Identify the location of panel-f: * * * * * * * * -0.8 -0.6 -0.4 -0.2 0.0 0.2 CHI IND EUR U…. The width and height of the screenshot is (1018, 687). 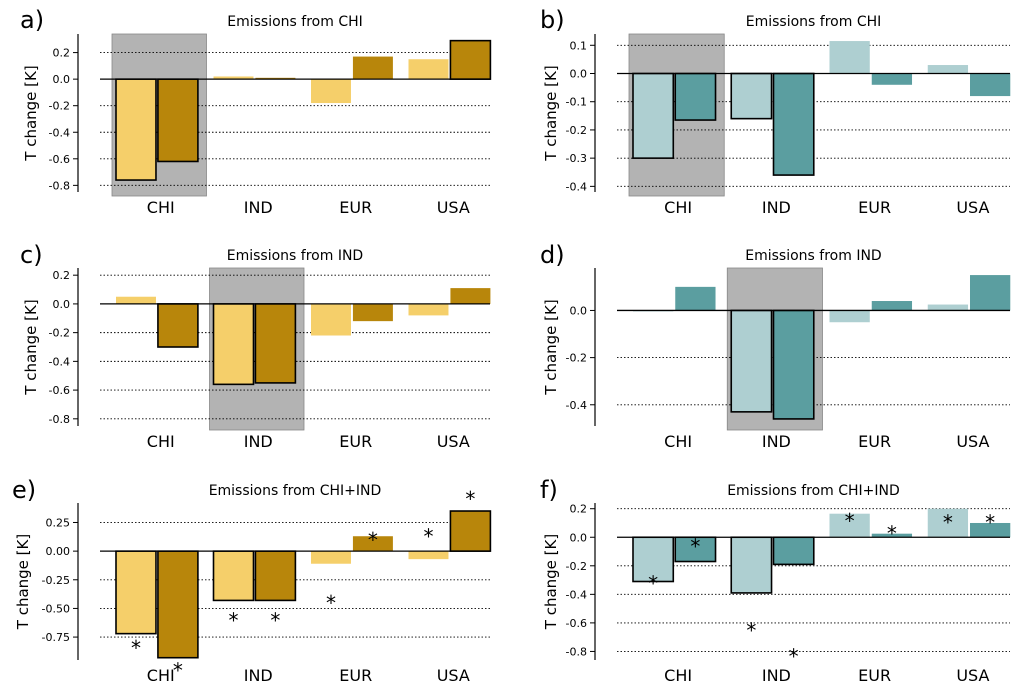
(775, 580).